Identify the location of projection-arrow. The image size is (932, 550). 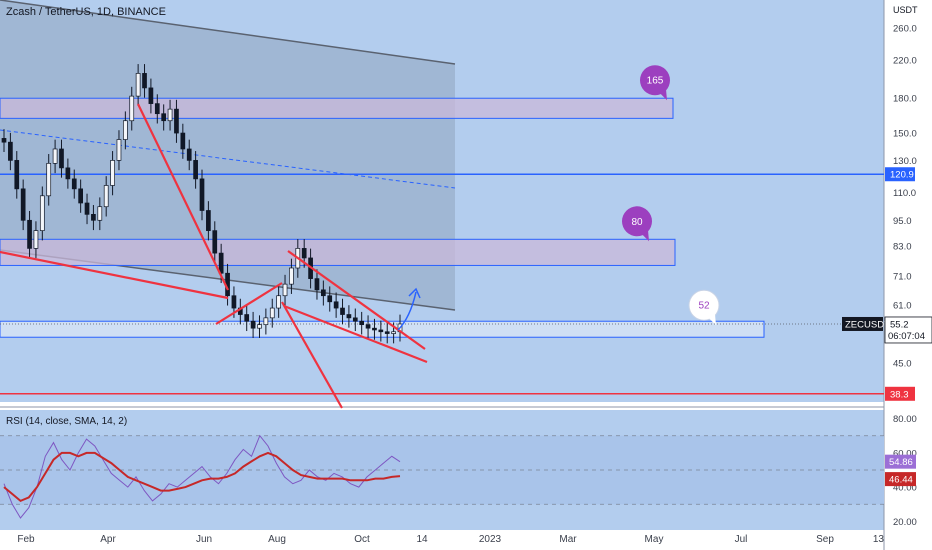
(407, 311).